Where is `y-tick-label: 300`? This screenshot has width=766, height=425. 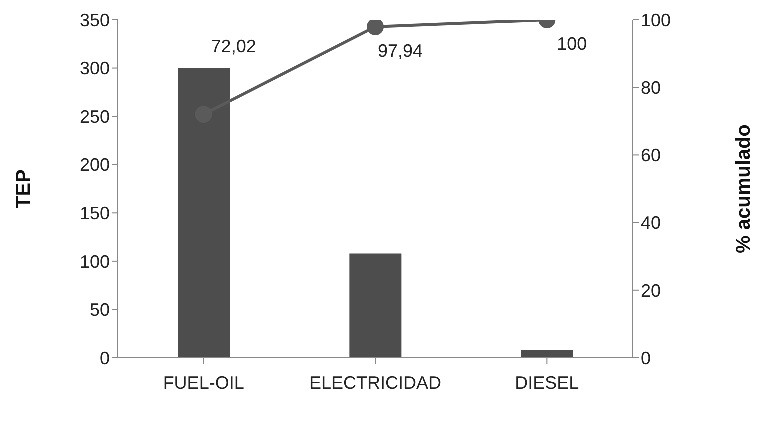
y-tick-label: 300 is located at coordinates (95, 68).